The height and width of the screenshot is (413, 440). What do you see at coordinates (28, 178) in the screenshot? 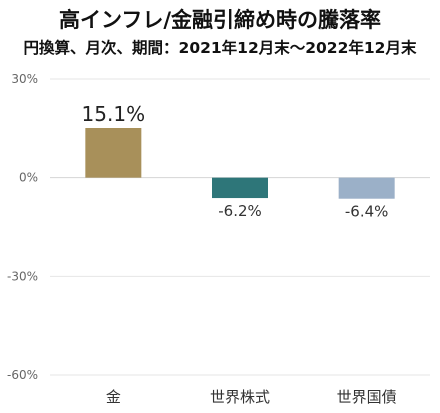
I see `y-tick-label: 0%` at bounding box center [28, 178].